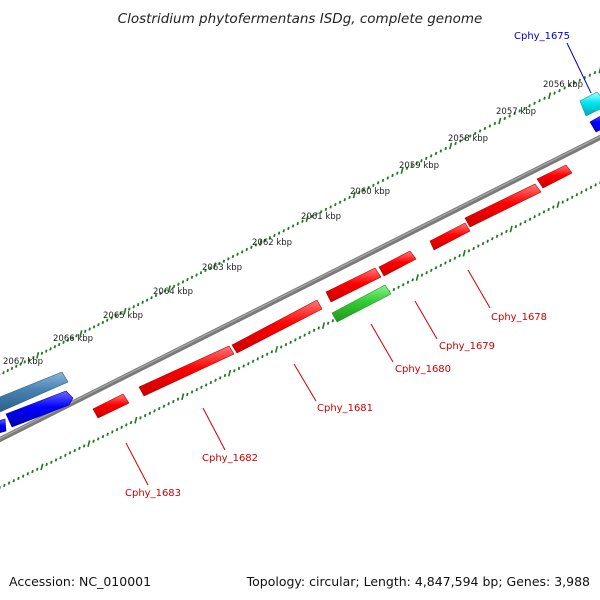  I want to click on gene-steel, so click(34, 392).